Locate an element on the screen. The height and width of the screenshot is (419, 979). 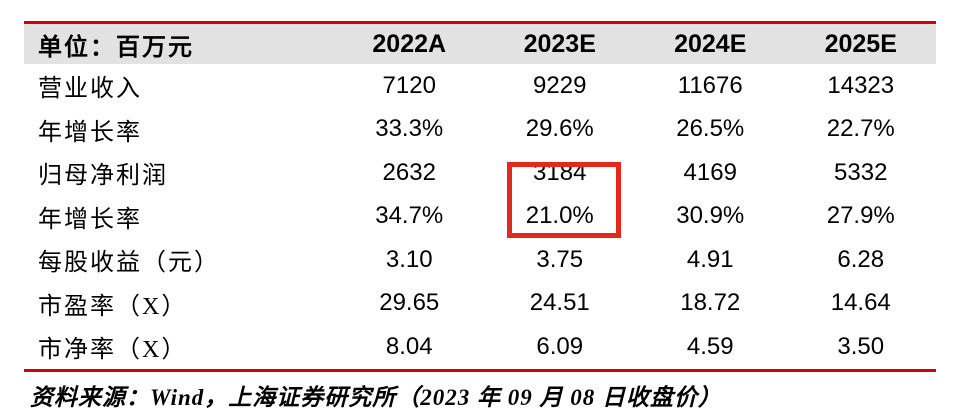
cell-value: 2632 is located at coordinates (409, 172).